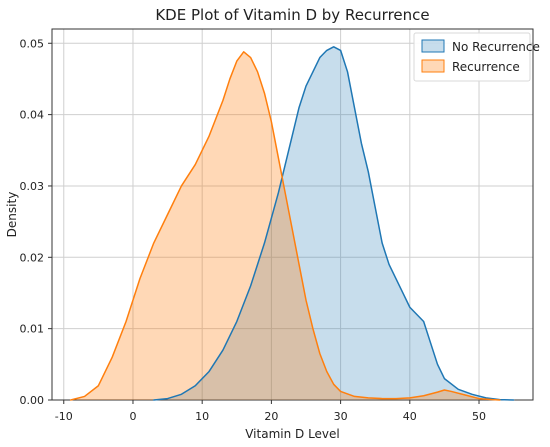 The height and width of the screenshot is (447, 550). Describe the element at coordinates (32, 186) in the screenshot. I see `y-tick-label-3: 0.03` at that location.